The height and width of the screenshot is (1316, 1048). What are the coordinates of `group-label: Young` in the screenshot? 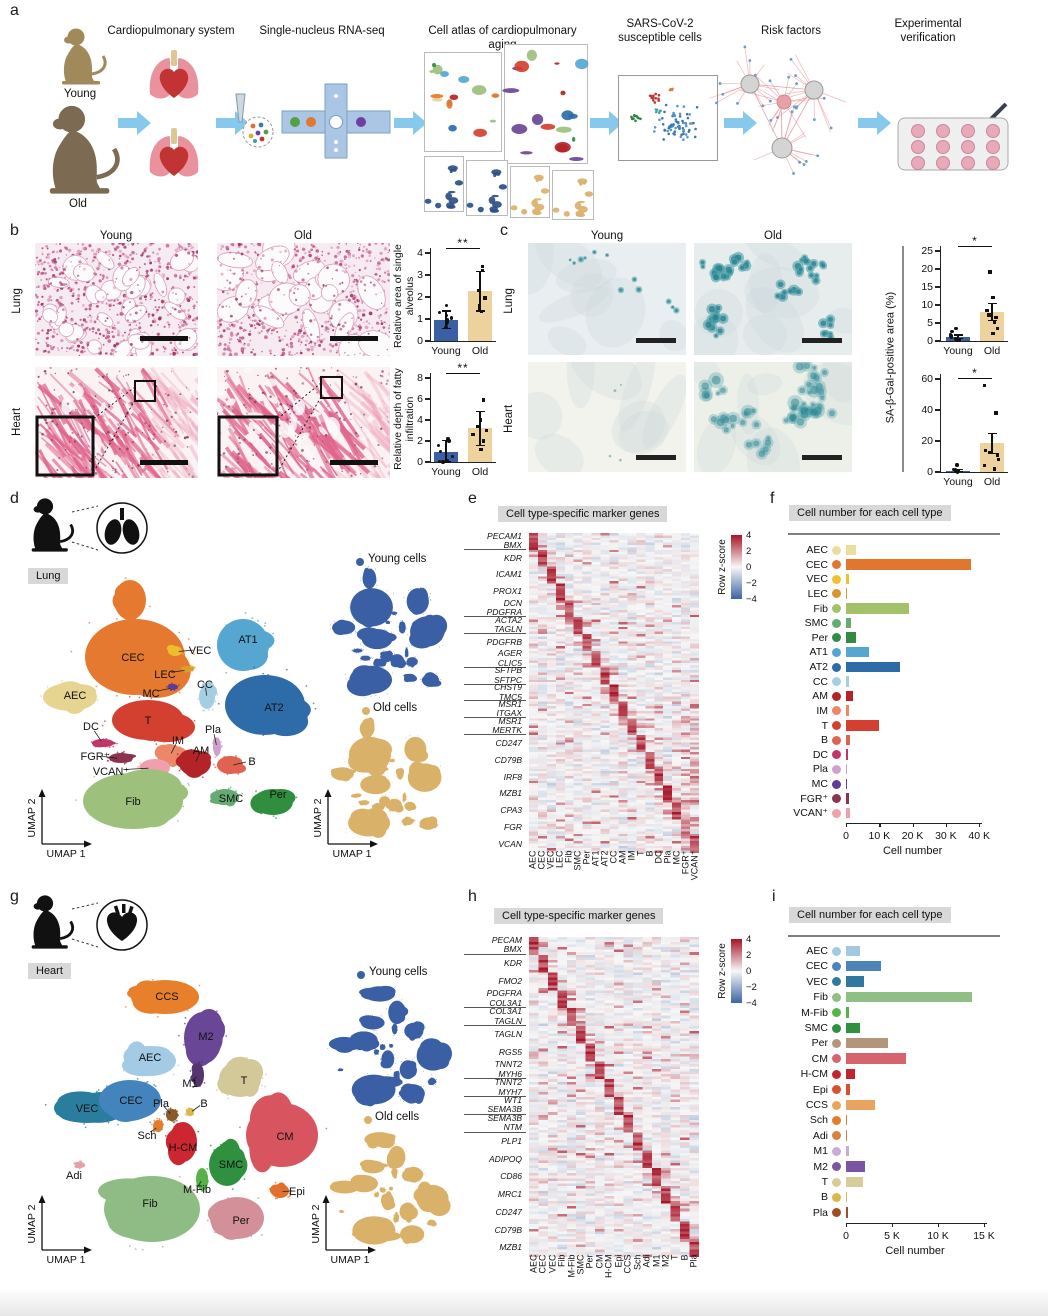 It's located at (958, 351).